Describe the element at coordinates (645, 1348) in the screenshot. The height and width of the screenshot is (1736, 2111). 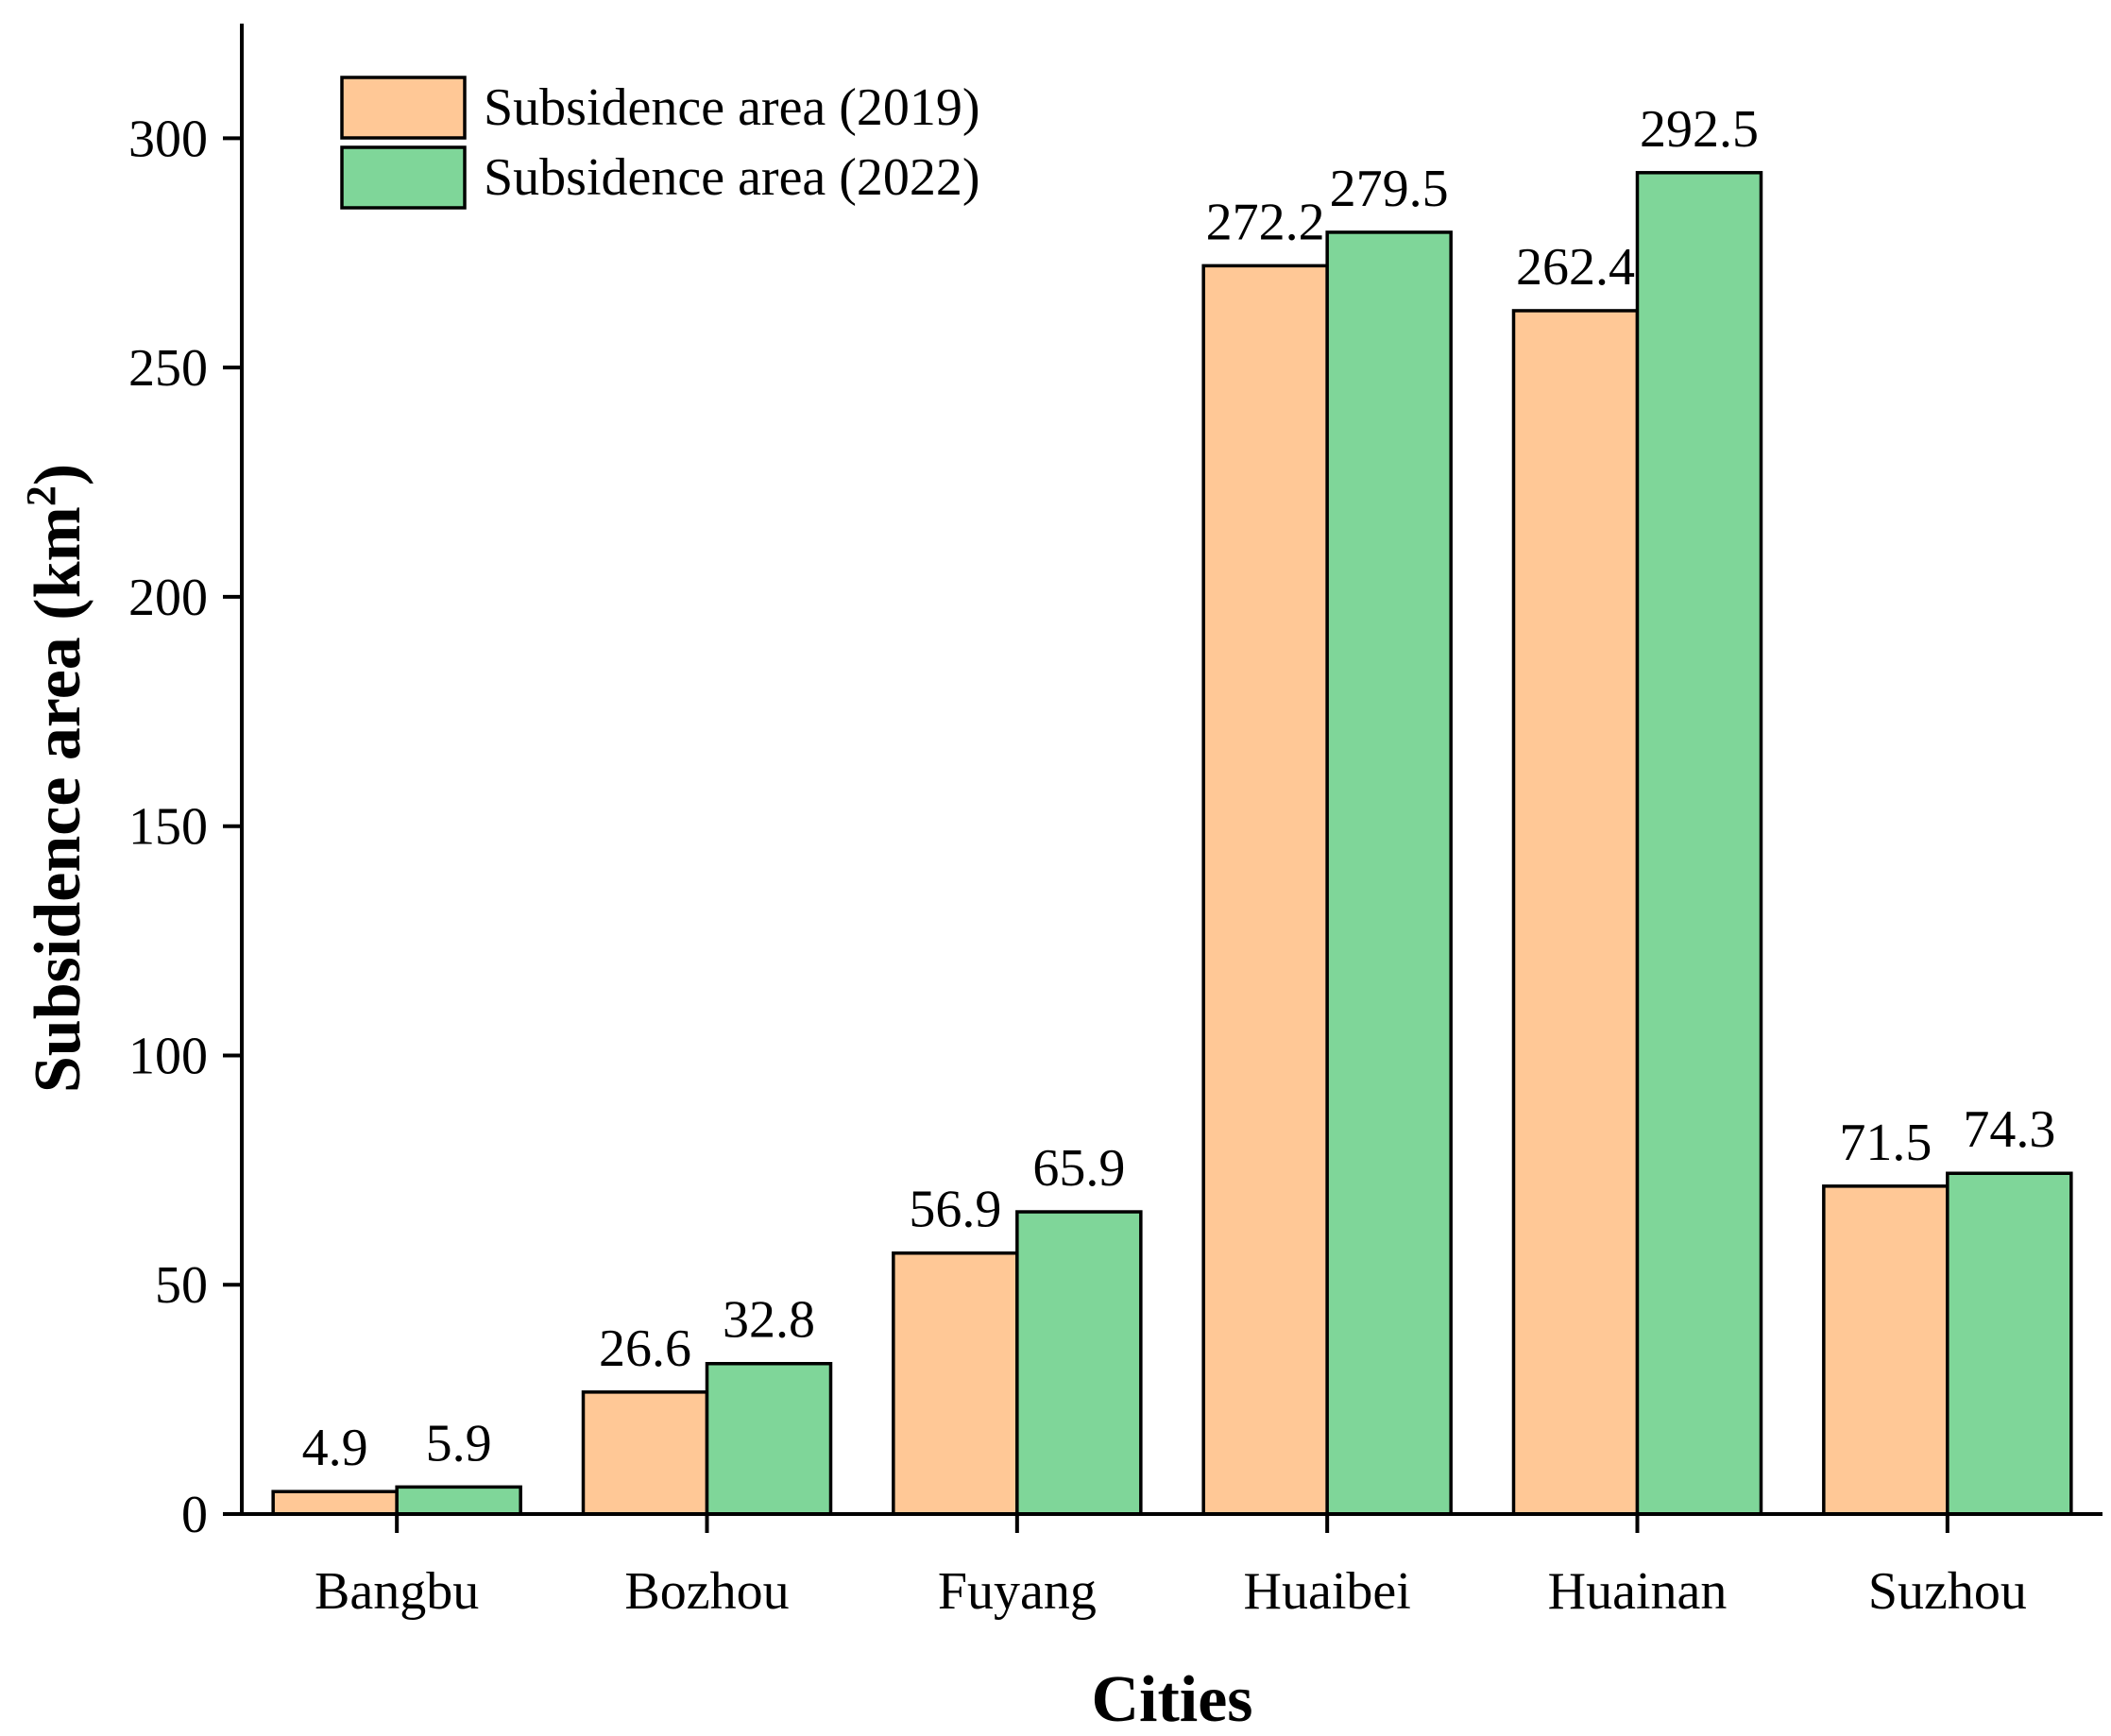
I see `data-label-bozhou-2019: 26.6` at that location.